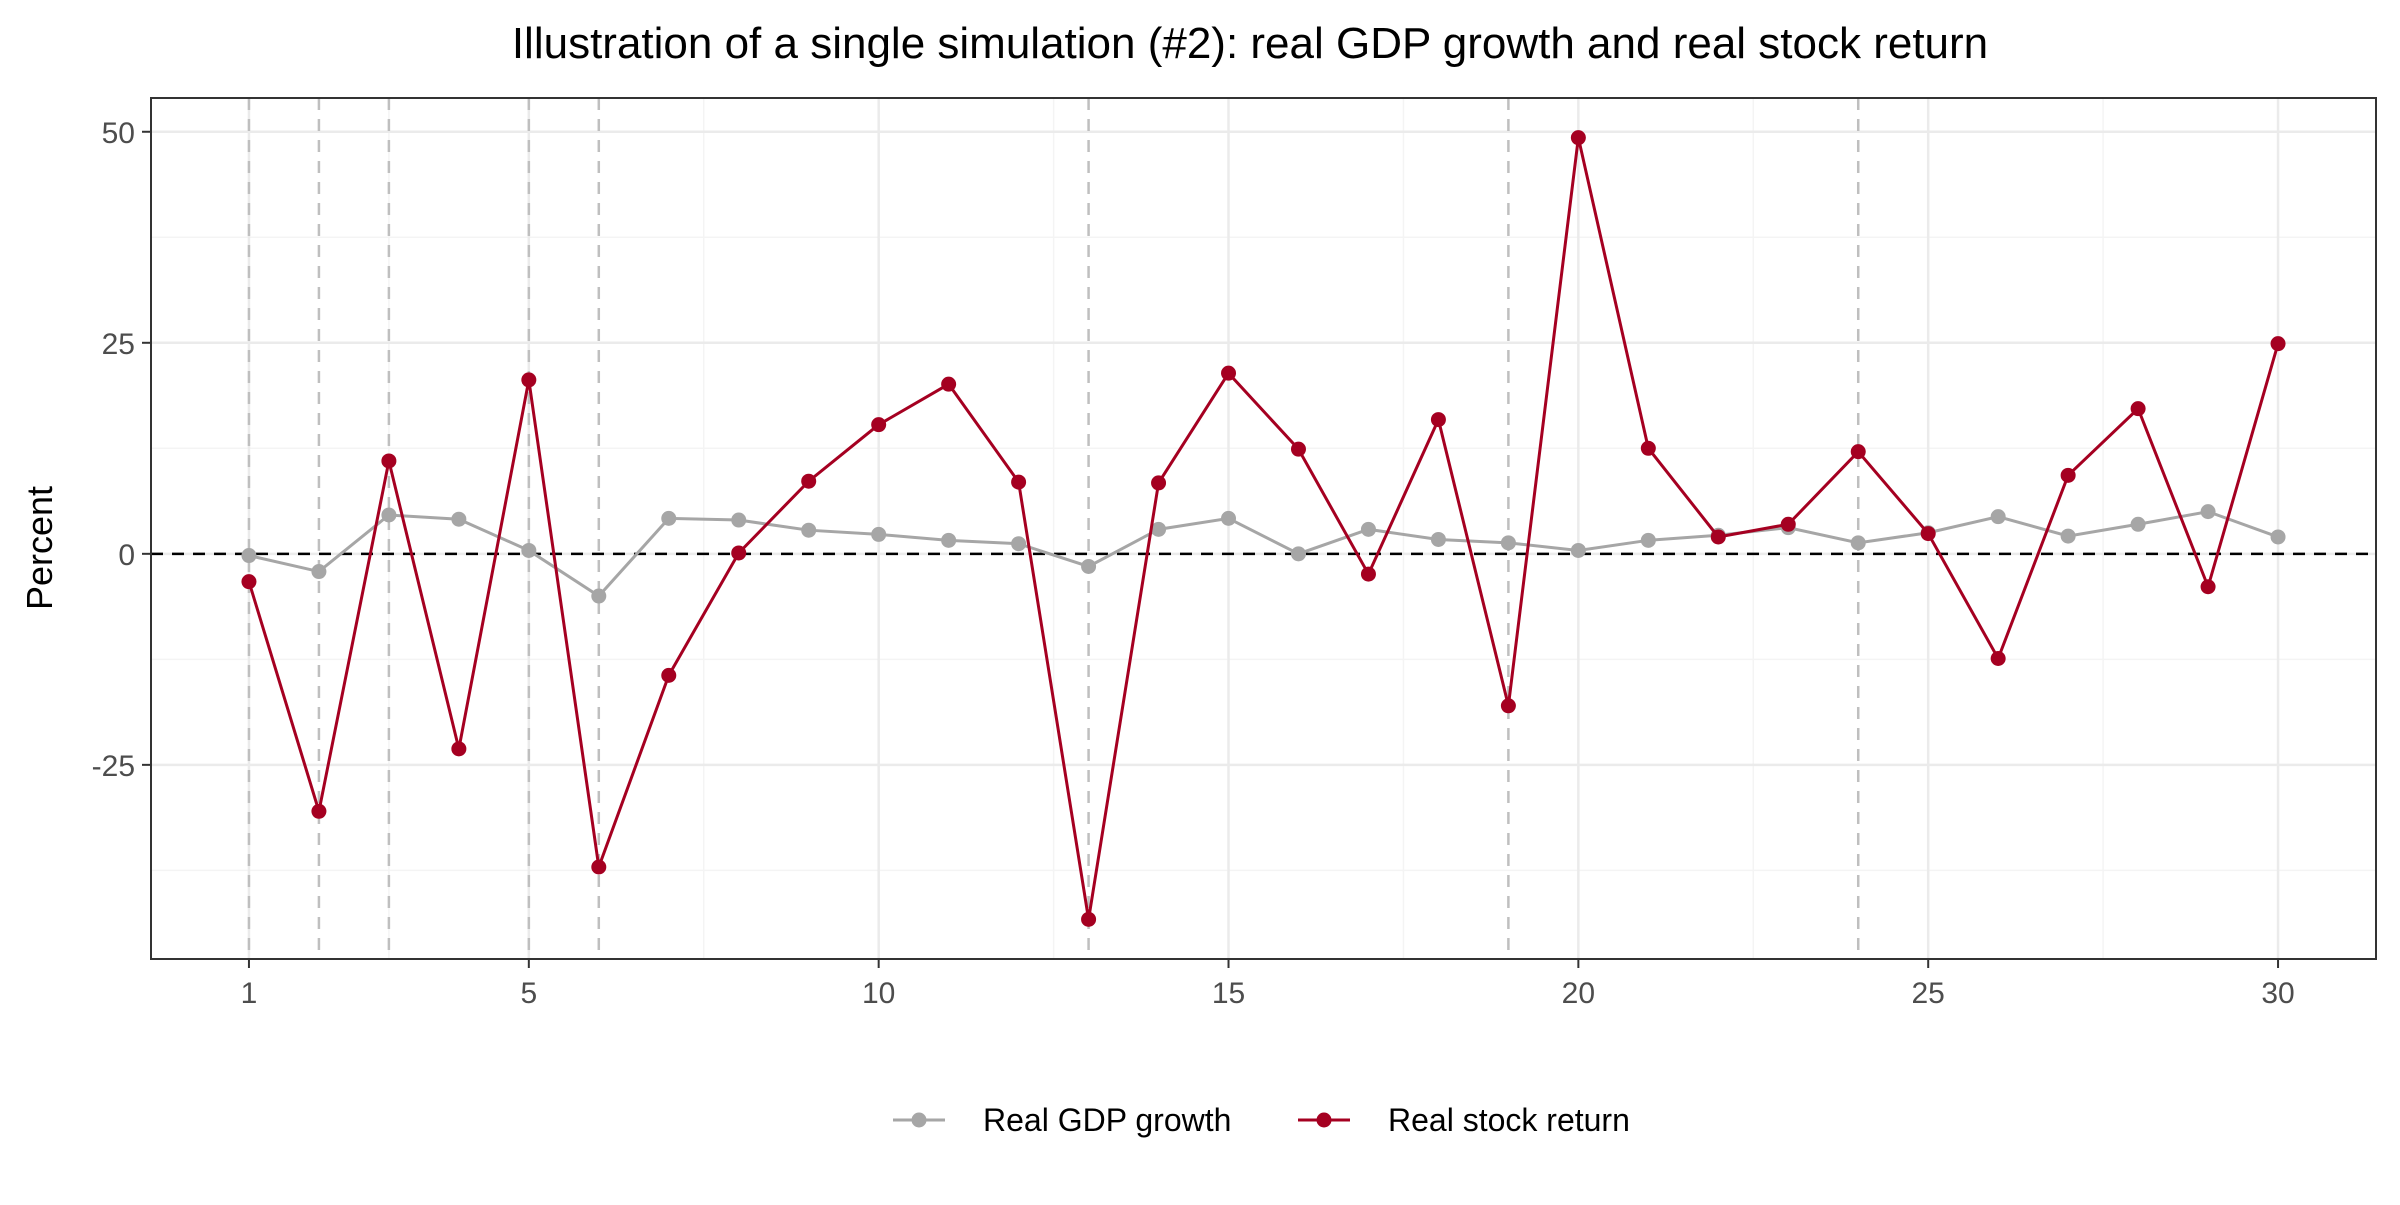 This screenshot has height=1205, width=2400. I want to click on legend-label: Real GDP growth, so click(1107, 1120).